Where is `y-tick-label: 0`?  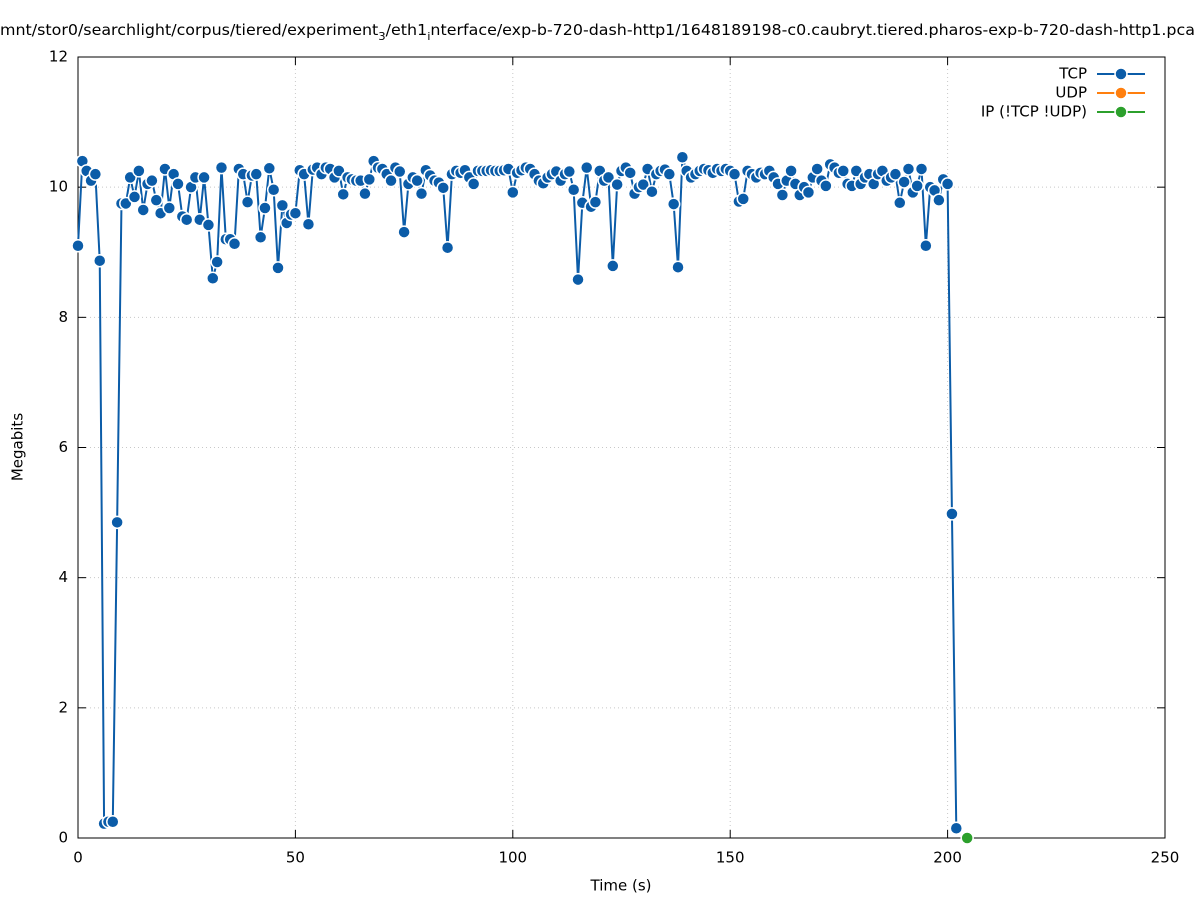 y-tick-label: 0 is located at coordinates (63, 838).